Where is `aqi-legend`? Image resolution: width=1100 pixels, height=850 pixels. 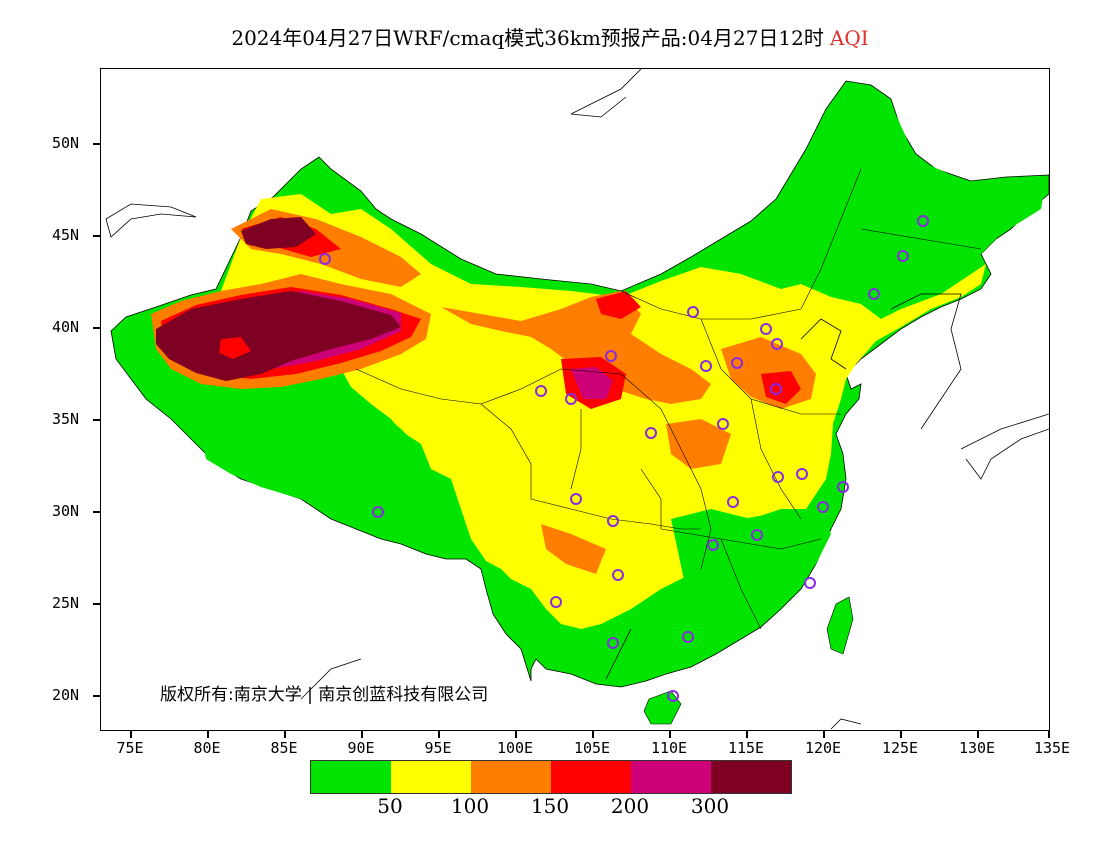 aqi-legend is located at coordinates (551, 777).